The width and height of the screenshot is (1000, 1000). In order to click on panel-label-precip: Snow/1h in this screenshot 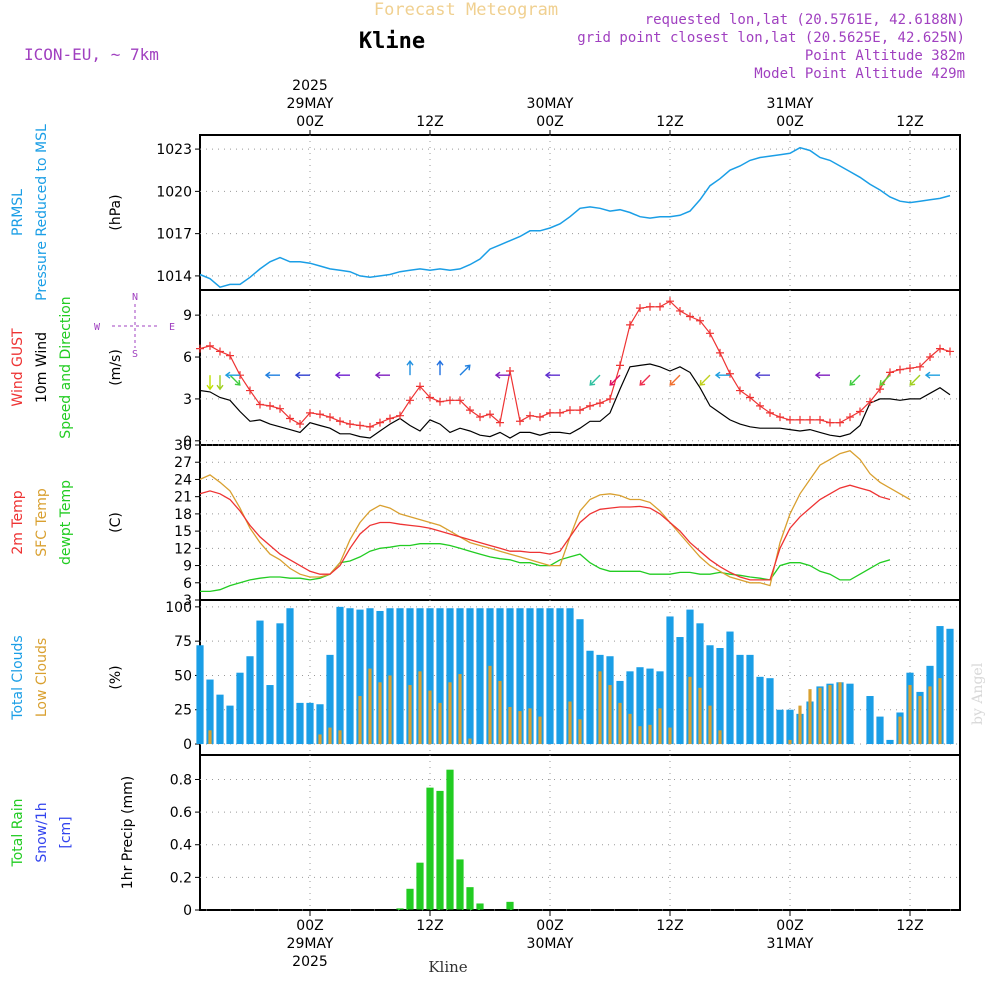, I will do `click(42, 832)`.